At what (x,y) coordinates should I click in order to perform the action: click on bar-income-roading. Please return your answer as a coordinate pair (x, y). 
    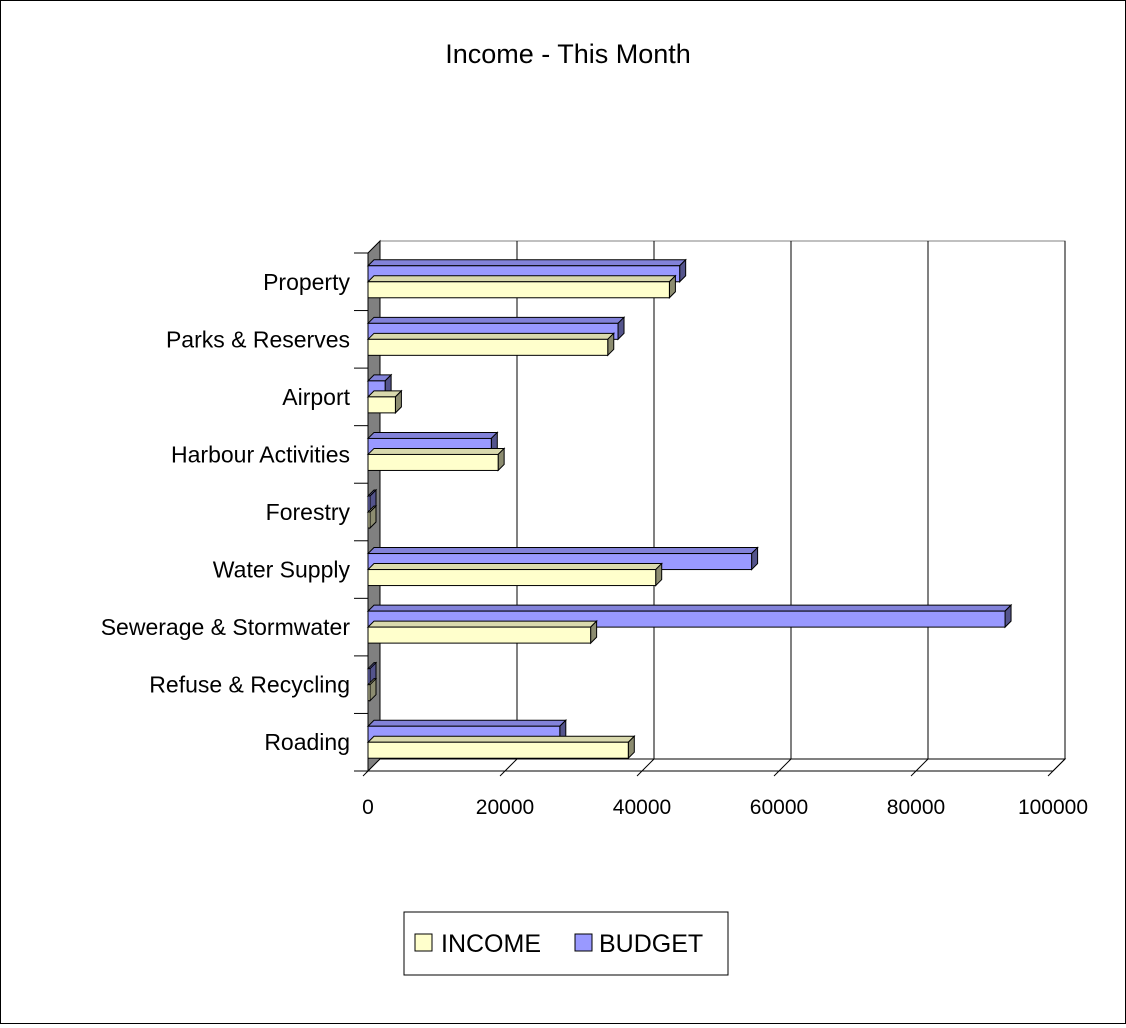
    Looking at the image, I should click on (501, 747).